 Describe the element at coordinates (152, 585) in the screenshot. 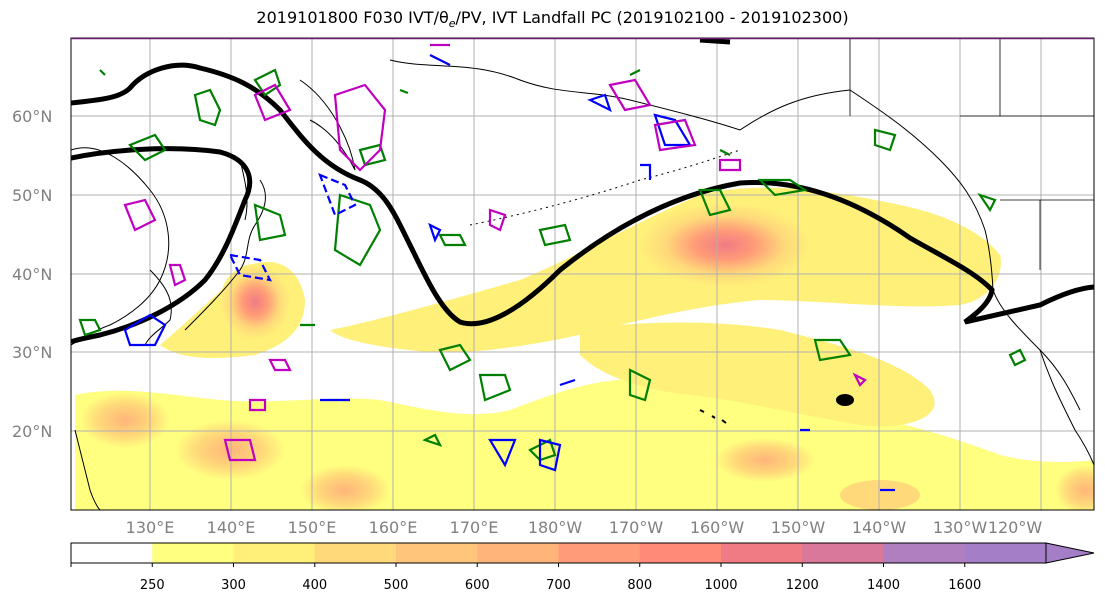

I see `colorbar-tick-label: 250` at that location.